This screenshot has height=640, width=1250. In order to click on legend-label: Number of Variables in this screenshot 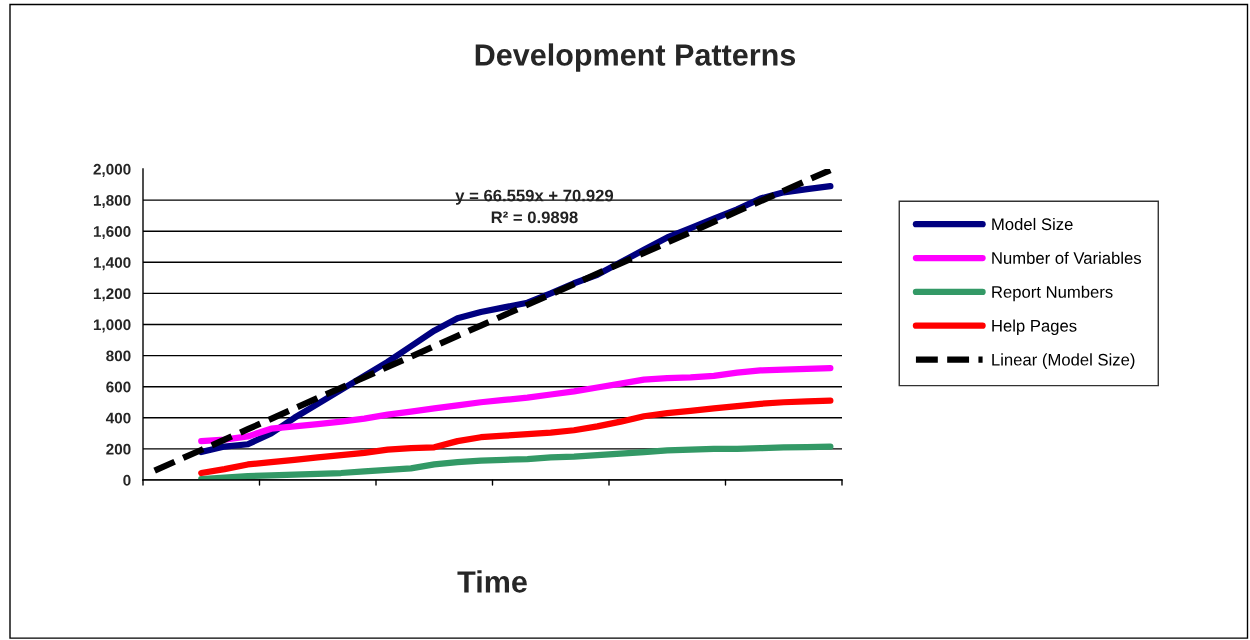, I will do `click(1067, 257)`.